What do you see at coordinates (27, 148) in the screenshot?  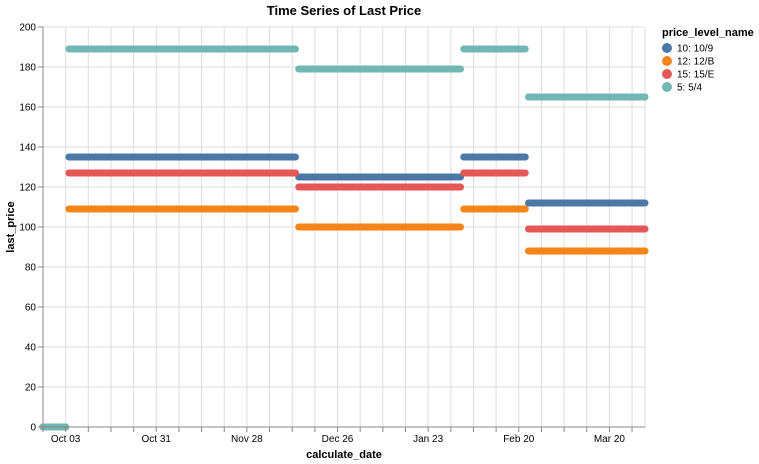 I see `y-tick-label: 140` at bounding box center [27, 148].